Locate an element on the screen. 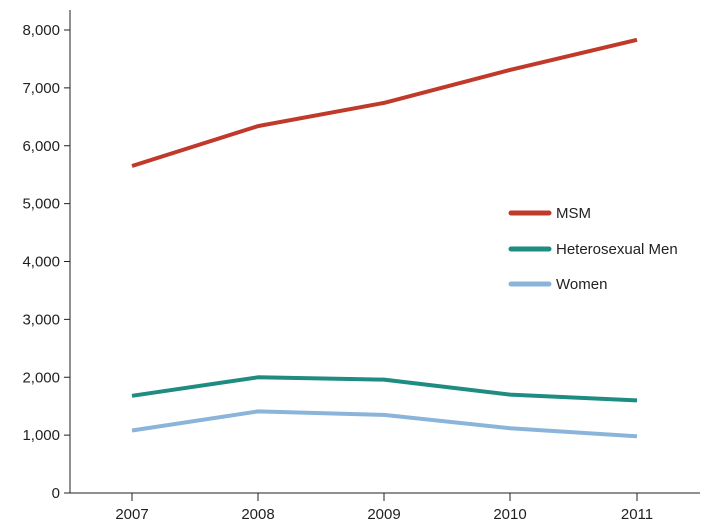 This screenshot has width=715, height=525. x-tick-label: 2007 is located at coordinates (131, 514).